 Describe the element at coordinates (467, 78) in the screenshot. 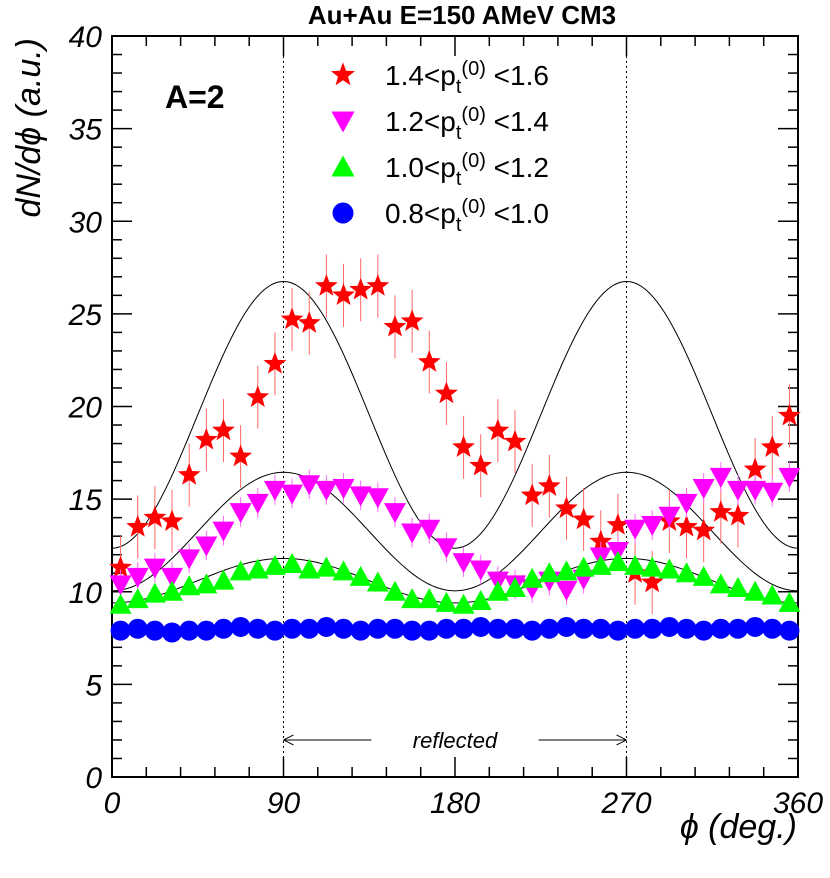

I see `legend-label: 1.4<pt(0) <1.6` at that location.